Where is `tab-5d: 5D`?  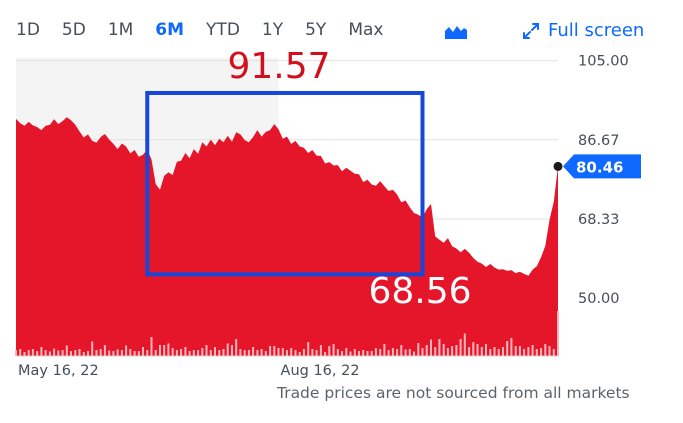 tab-5d: 5D is located at coordinates (73, 30).